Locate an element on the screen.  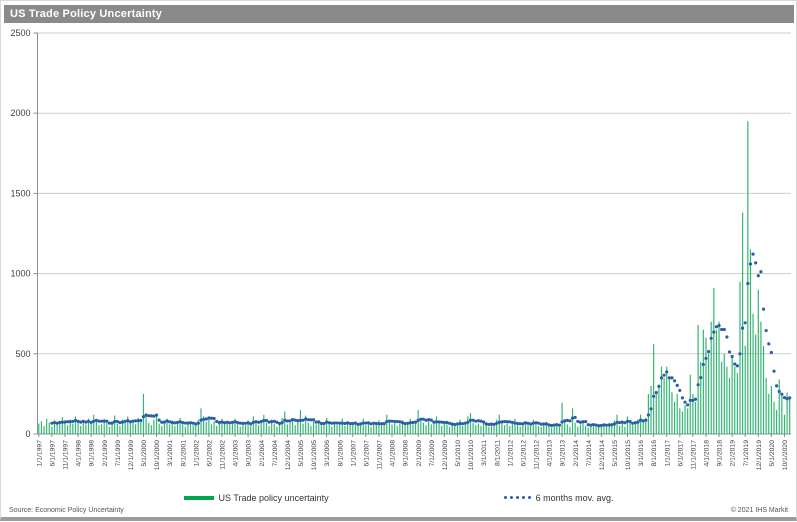
svg-text: 1/1/2017 is located at coordinates (667, 453).